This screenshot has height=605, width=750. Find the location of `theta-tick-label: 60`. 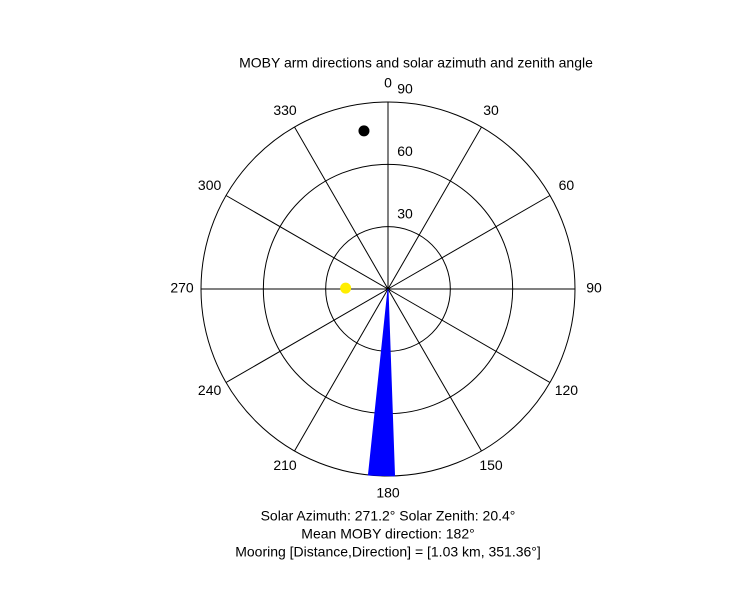

theta-tick-label: 60 is located at coordinates (567, 185).